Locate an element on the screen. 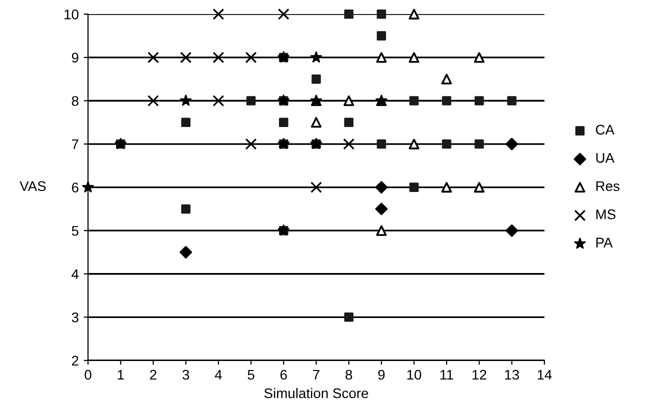 This screenshot has width=652, height=405. y-axis-title: VAS is located at coordinates (33, 186).